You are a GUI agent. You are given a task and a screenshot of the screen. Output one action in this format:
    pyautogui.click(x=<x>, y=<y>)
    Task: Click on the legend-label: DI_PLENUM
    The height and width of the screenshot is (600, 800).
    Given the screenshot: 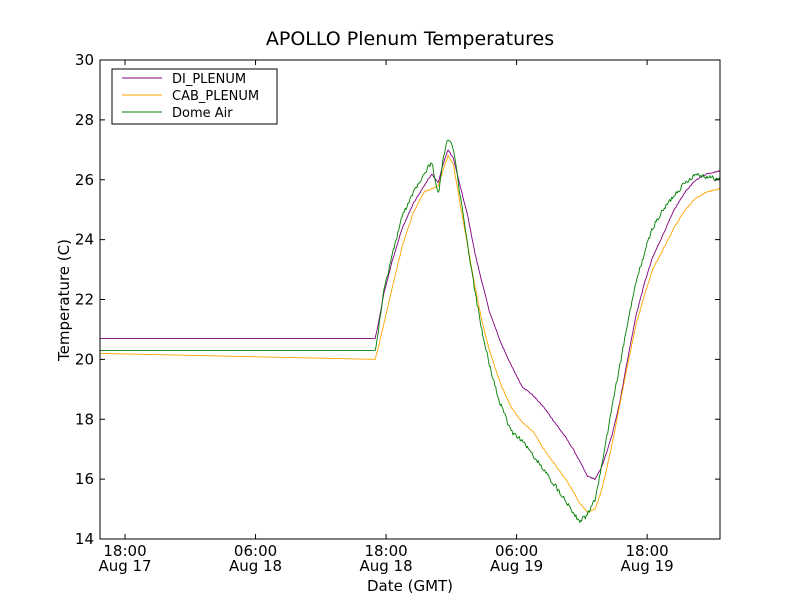 What is the action you would take?
    pyautogui.click(x=209, y=79)
    